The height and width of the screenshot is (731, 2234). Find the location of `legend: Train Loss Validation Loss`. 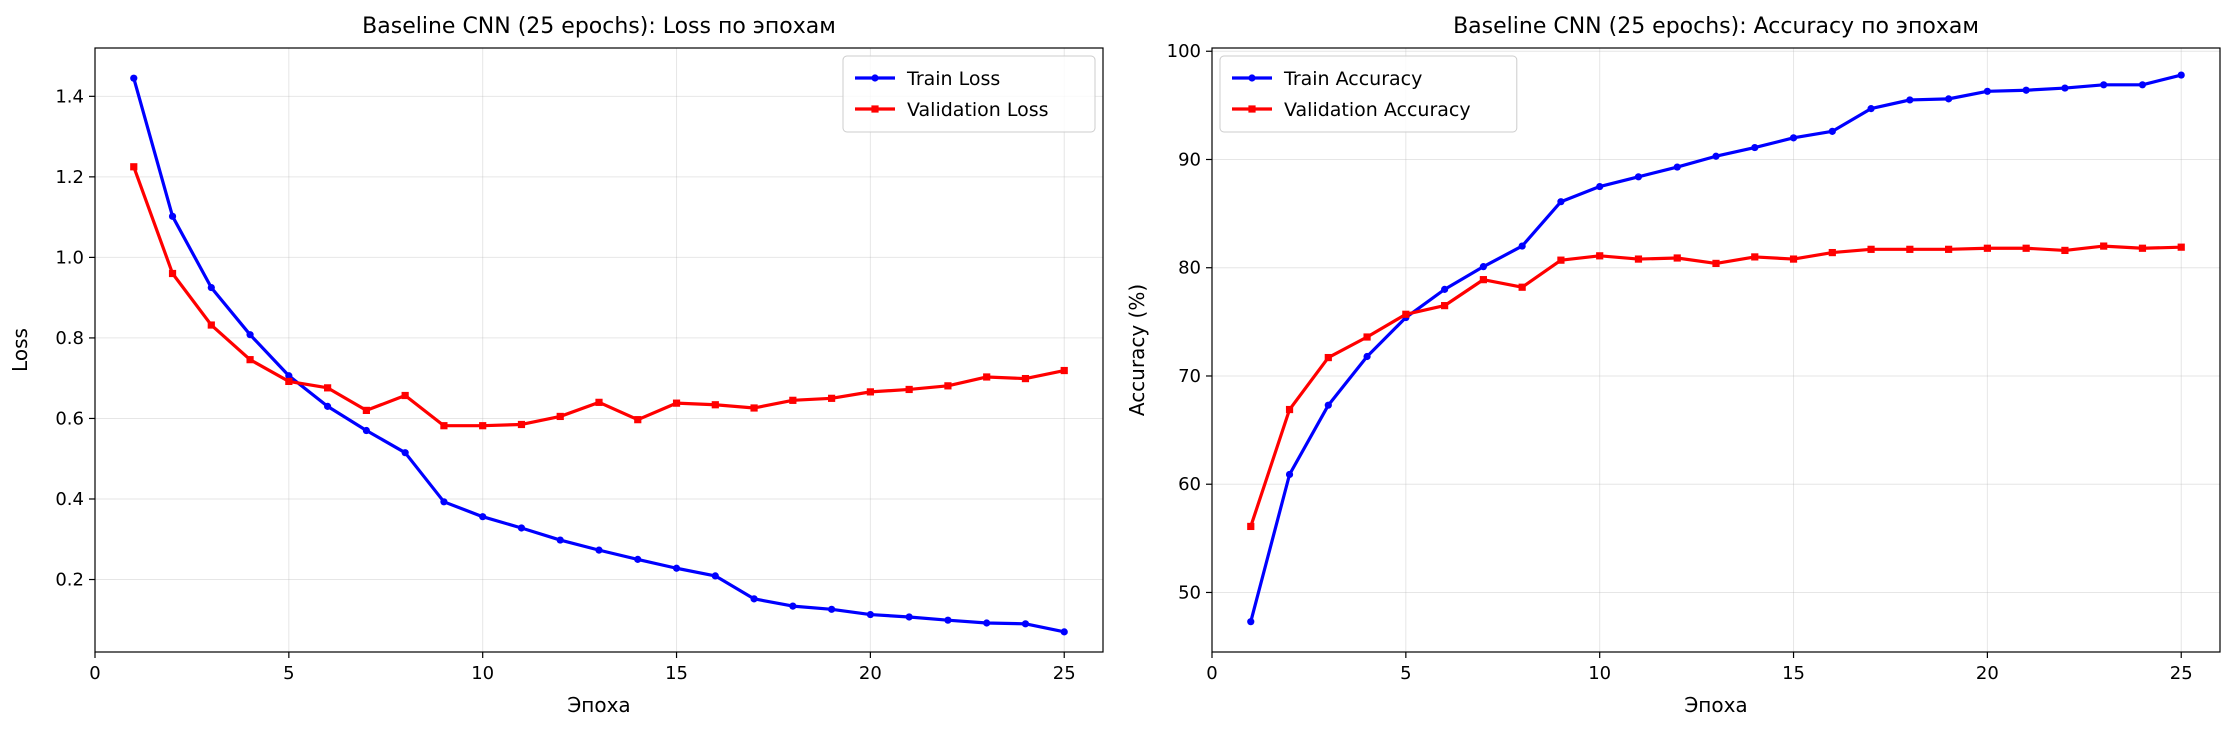

legend: Train Loss Validation Loss is located at coordinates (969, 94).